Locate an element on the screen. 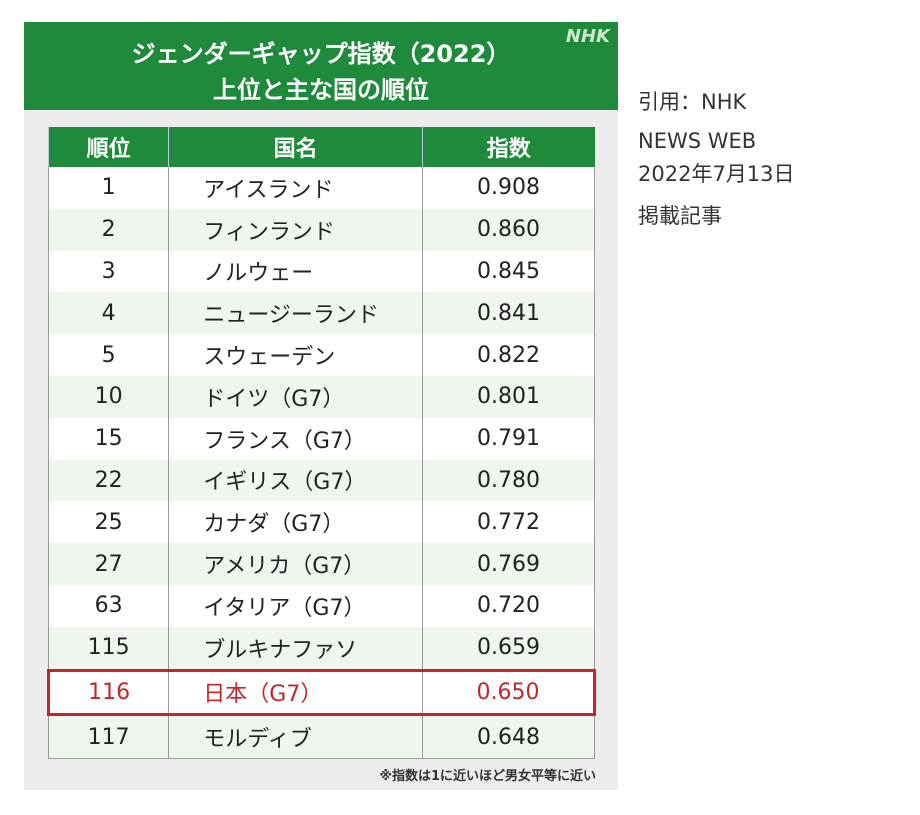 This screenshot has height=815, width=920. table-cell: 0.801 is located at coordinates (508, 396).